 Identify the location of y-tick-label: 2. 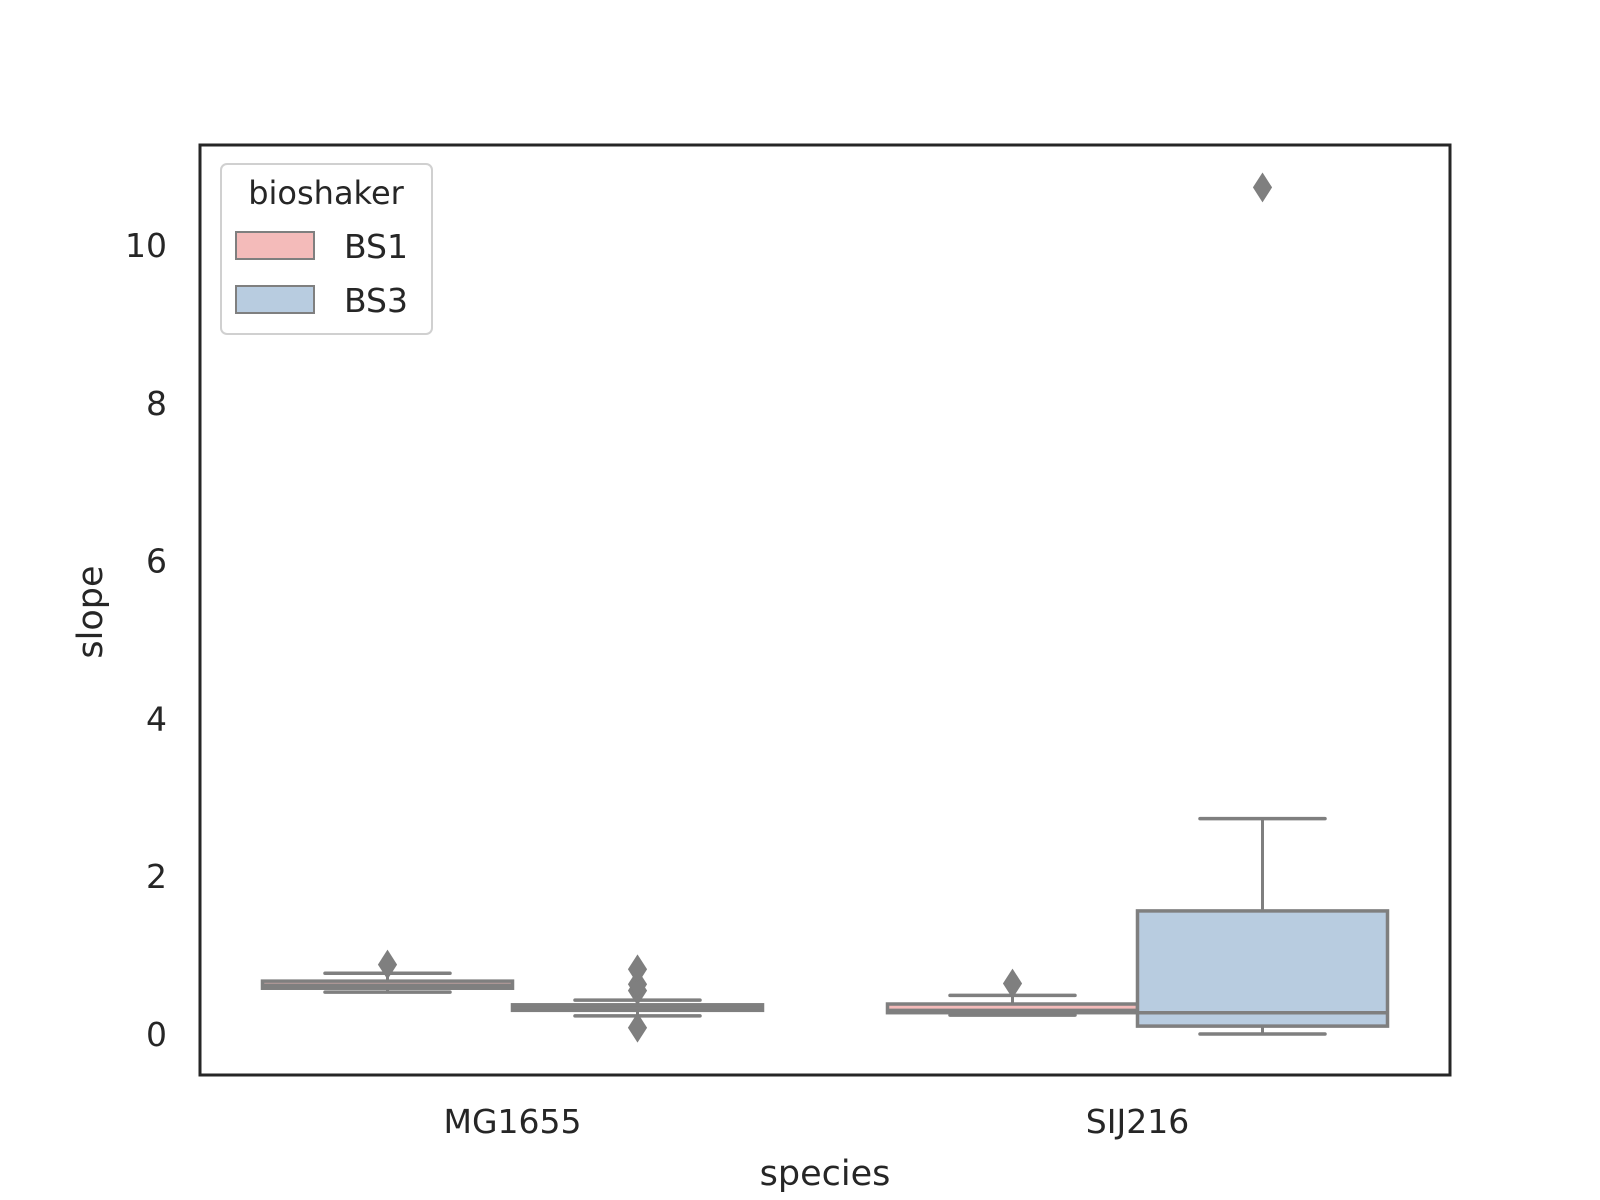
(156, 876).